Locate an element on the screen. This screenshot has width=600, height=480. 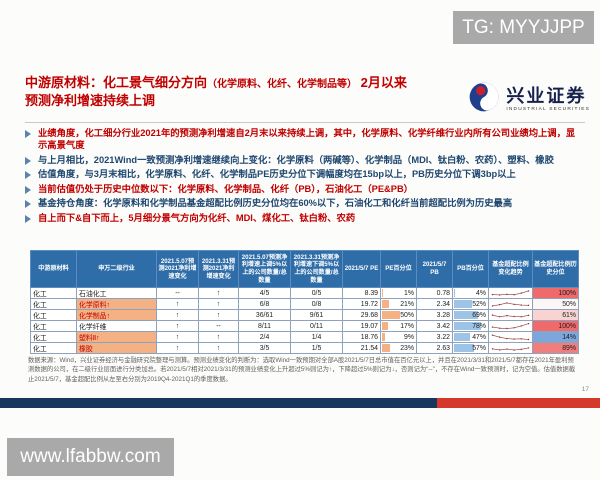
column-header: 中游原材料 is located at coordinates (53, 269).